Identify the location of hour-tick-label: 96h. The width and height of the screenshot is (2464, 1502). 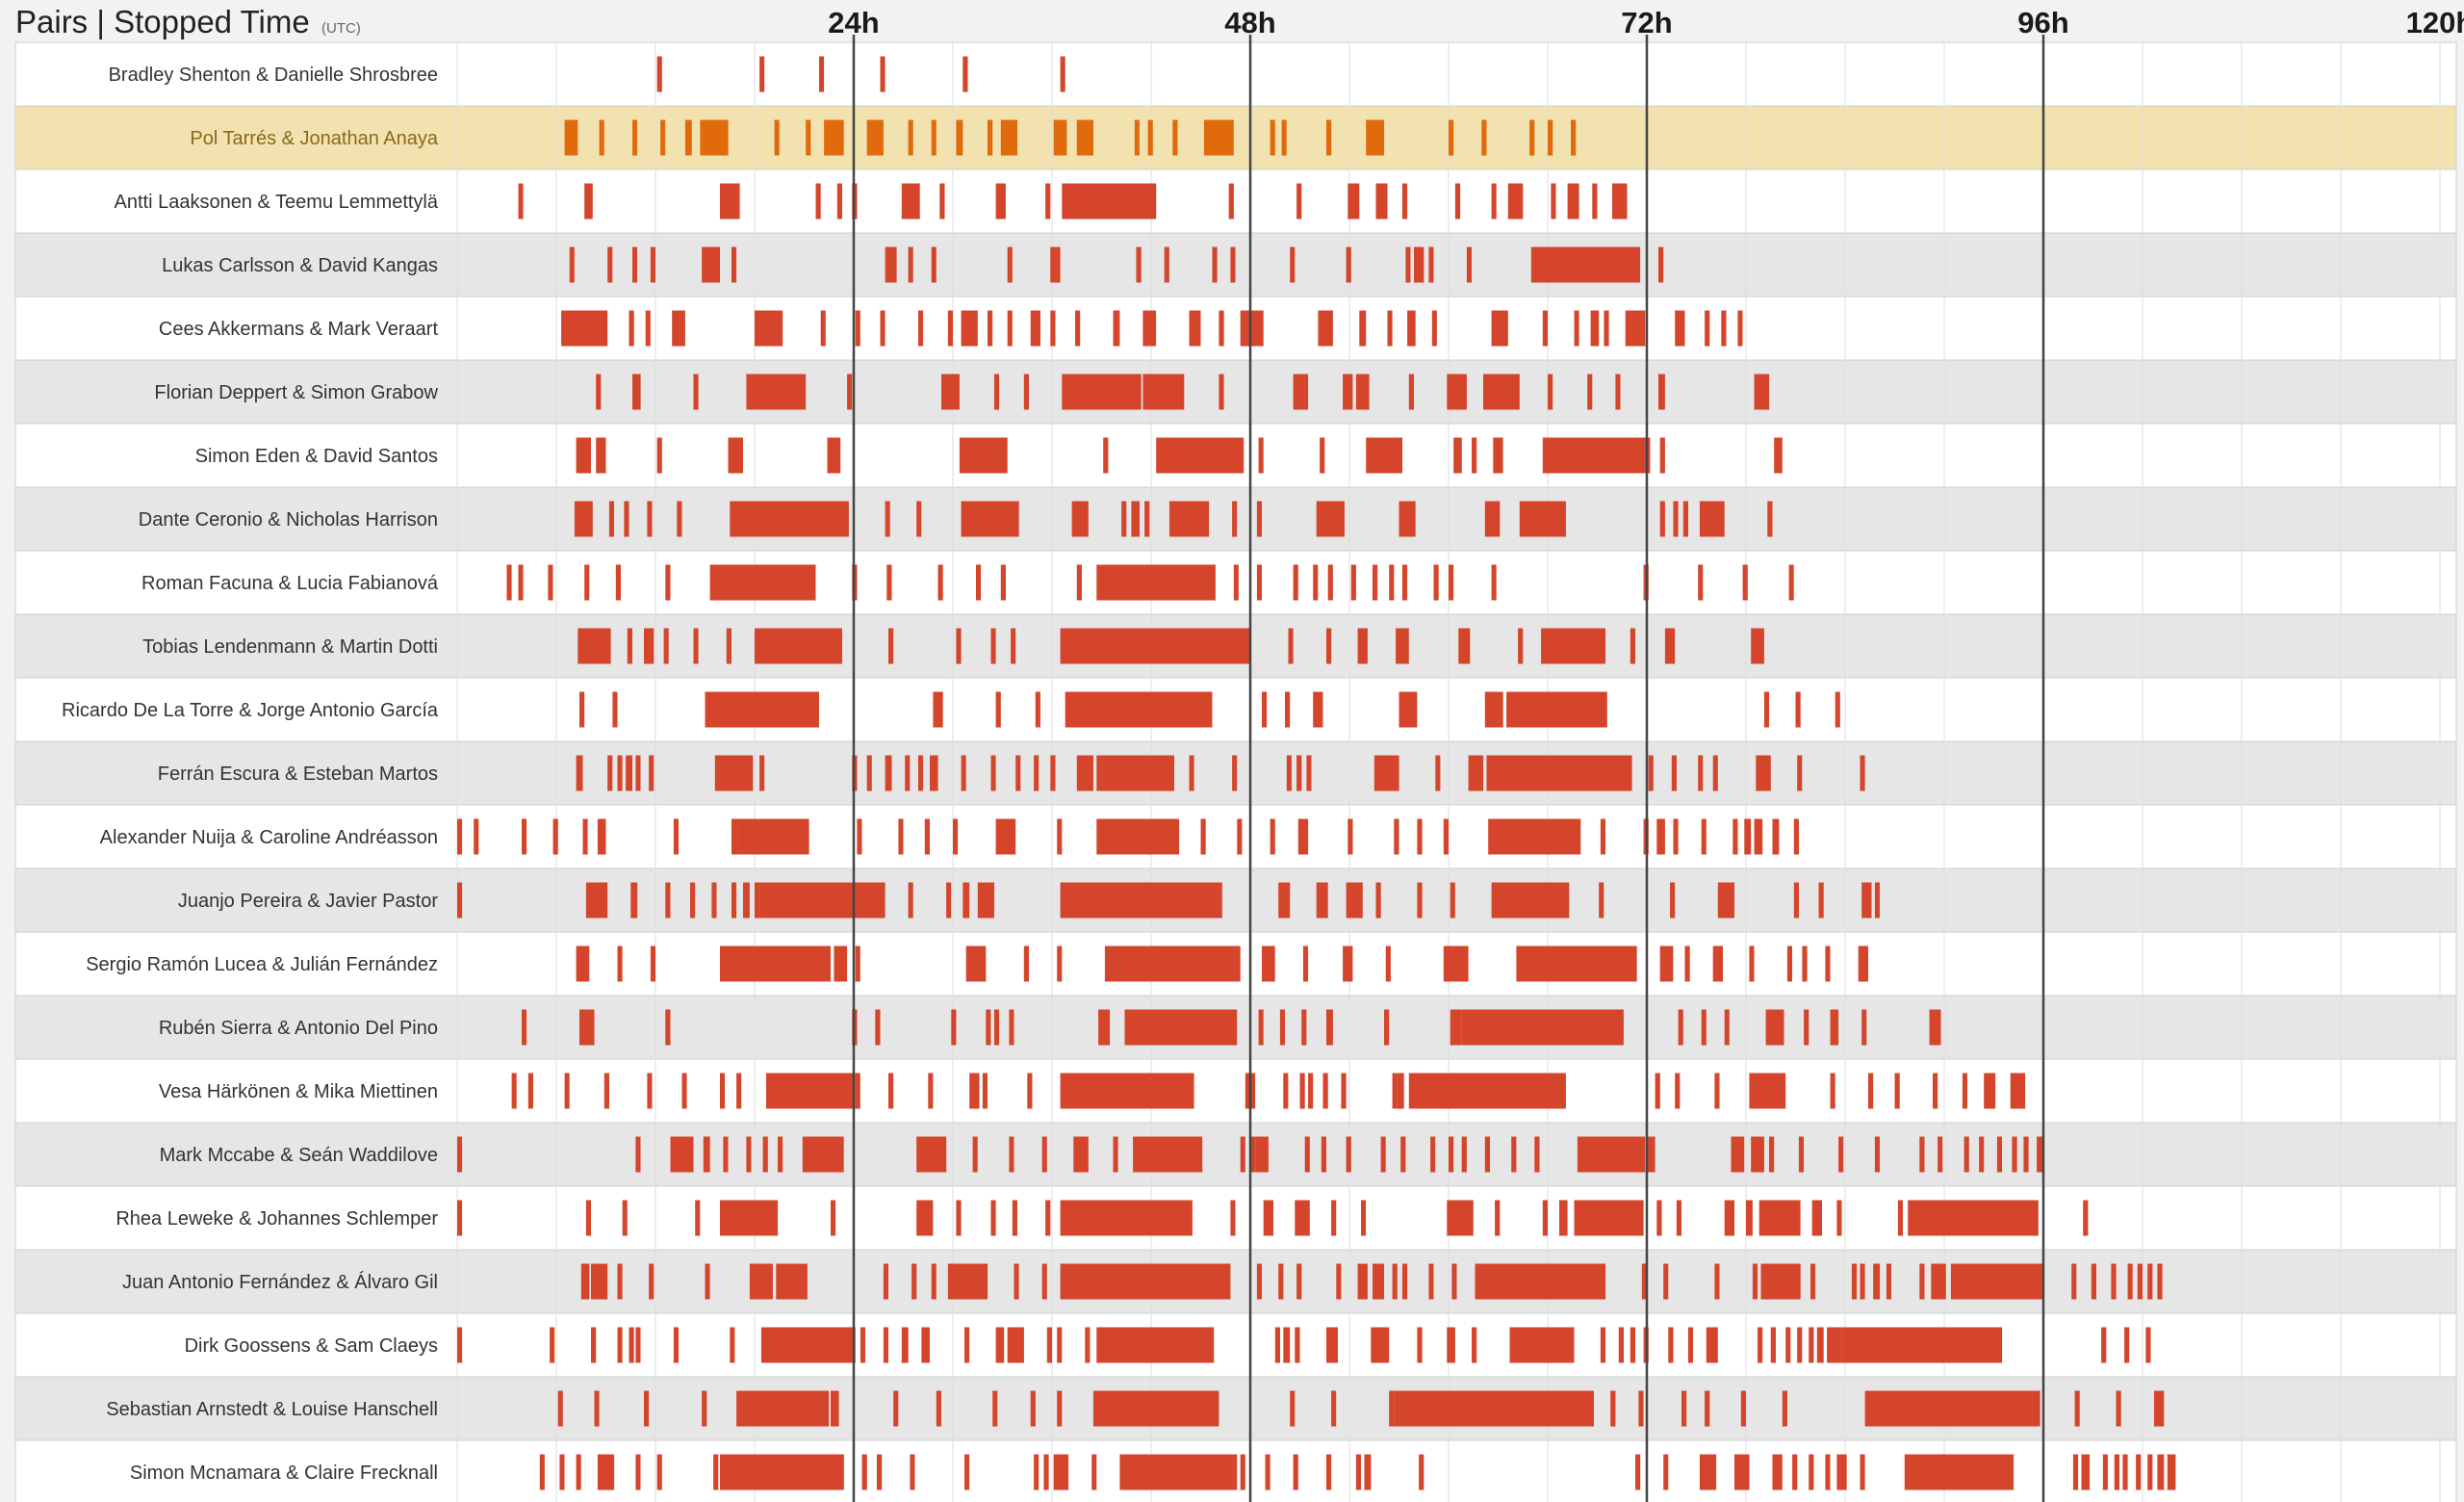
(2042, 22).